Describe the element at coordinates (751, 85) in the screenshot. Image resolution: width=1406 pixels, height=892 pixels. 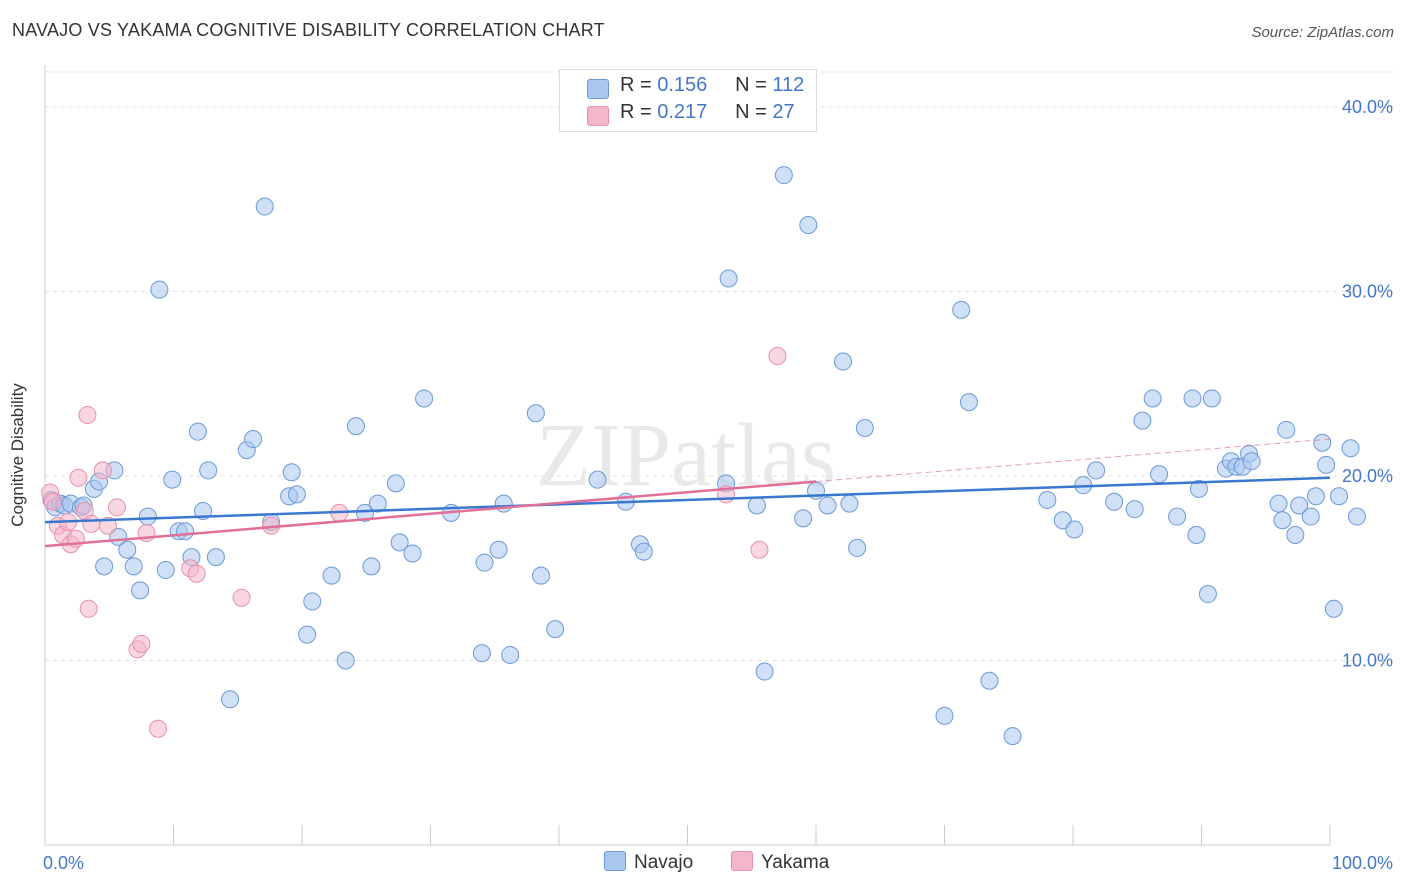
I see `n-label: N =` at that location.